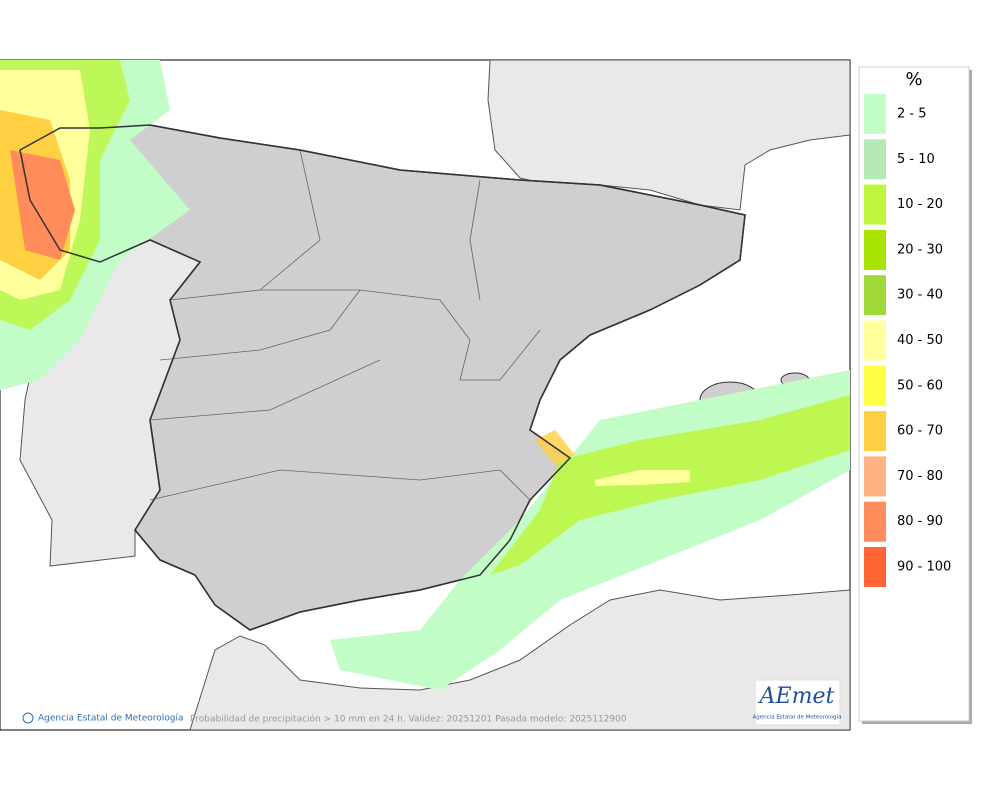 The image size is (1000, 794). I want to click on credit: Agencia Estatal de Meteorología, so click(111, 719).